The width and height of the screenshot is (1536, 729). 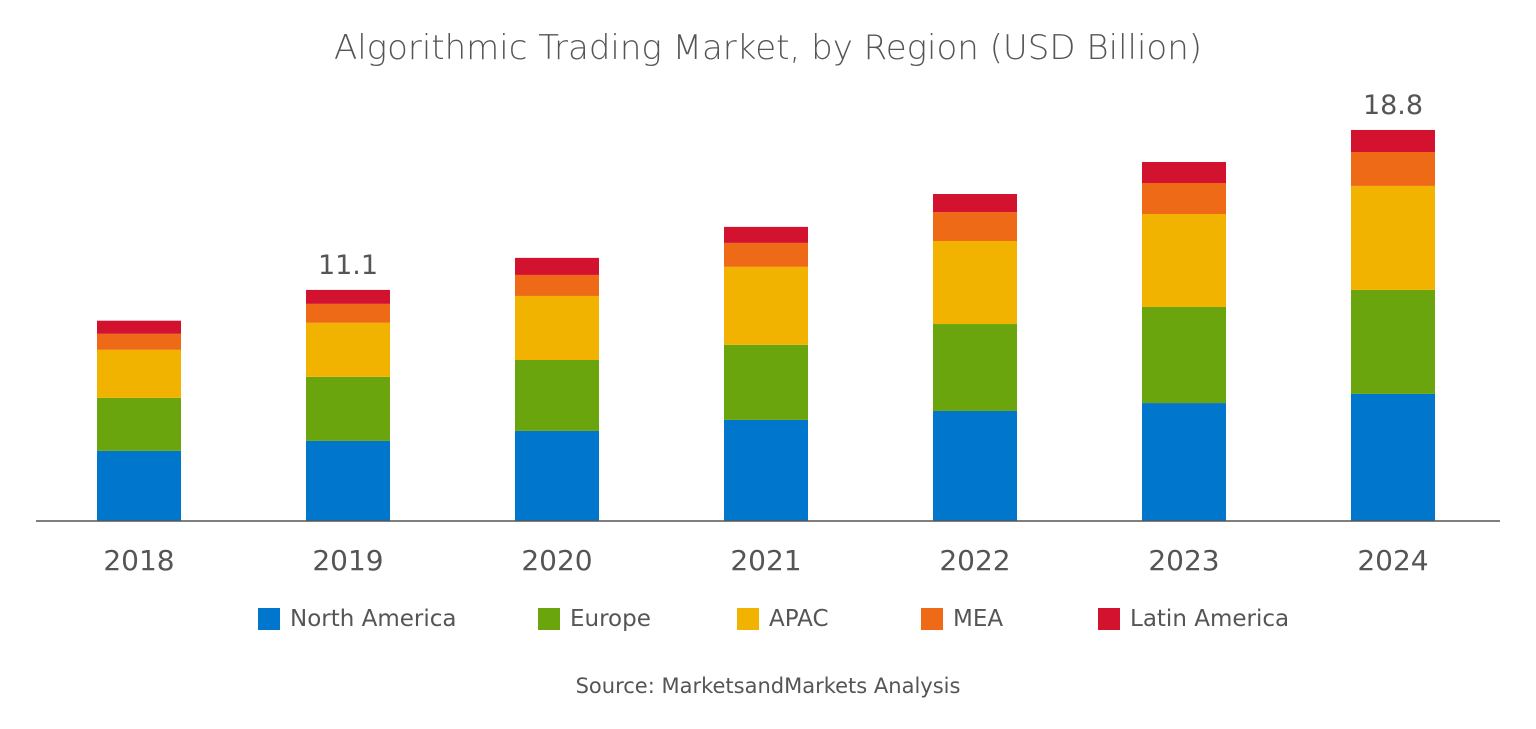 I want to click on bar-segment-mea-2021, so click(x=766, y=254).